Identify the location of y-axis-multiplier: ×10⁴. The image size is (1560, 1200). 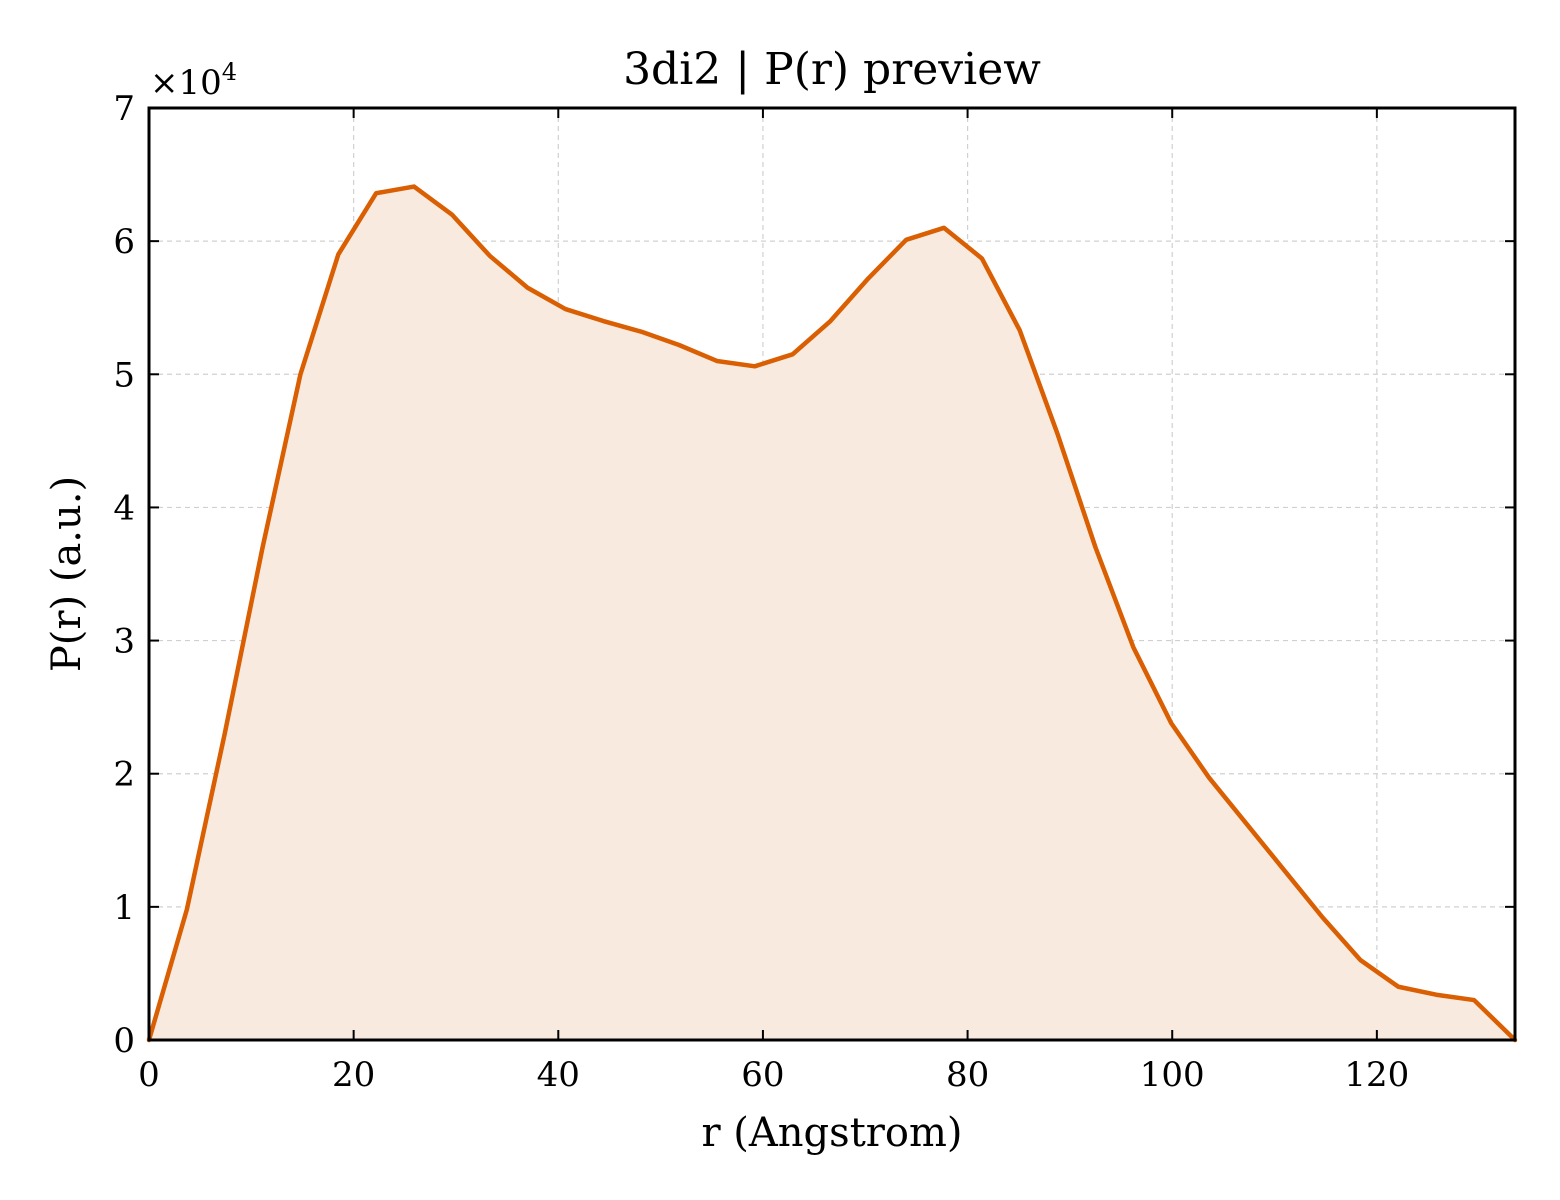
(193, 80).